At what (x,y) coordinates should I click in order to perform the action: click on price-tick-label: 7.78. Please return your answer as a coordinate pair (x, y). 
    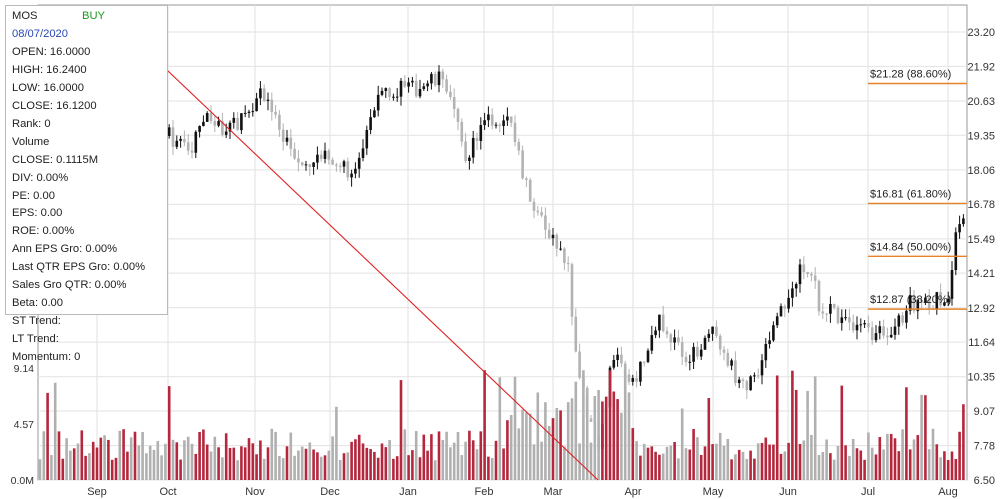
    Looking at the image, I should click on (984, 447).